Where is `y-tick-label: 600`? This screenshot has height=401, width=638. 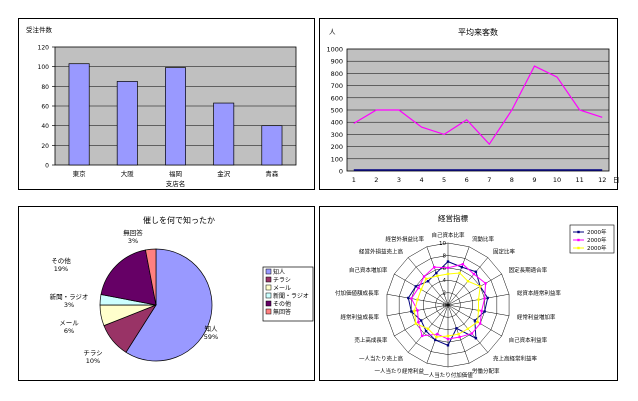
y-tick-label: 600 is located at coordinates (337, 98).